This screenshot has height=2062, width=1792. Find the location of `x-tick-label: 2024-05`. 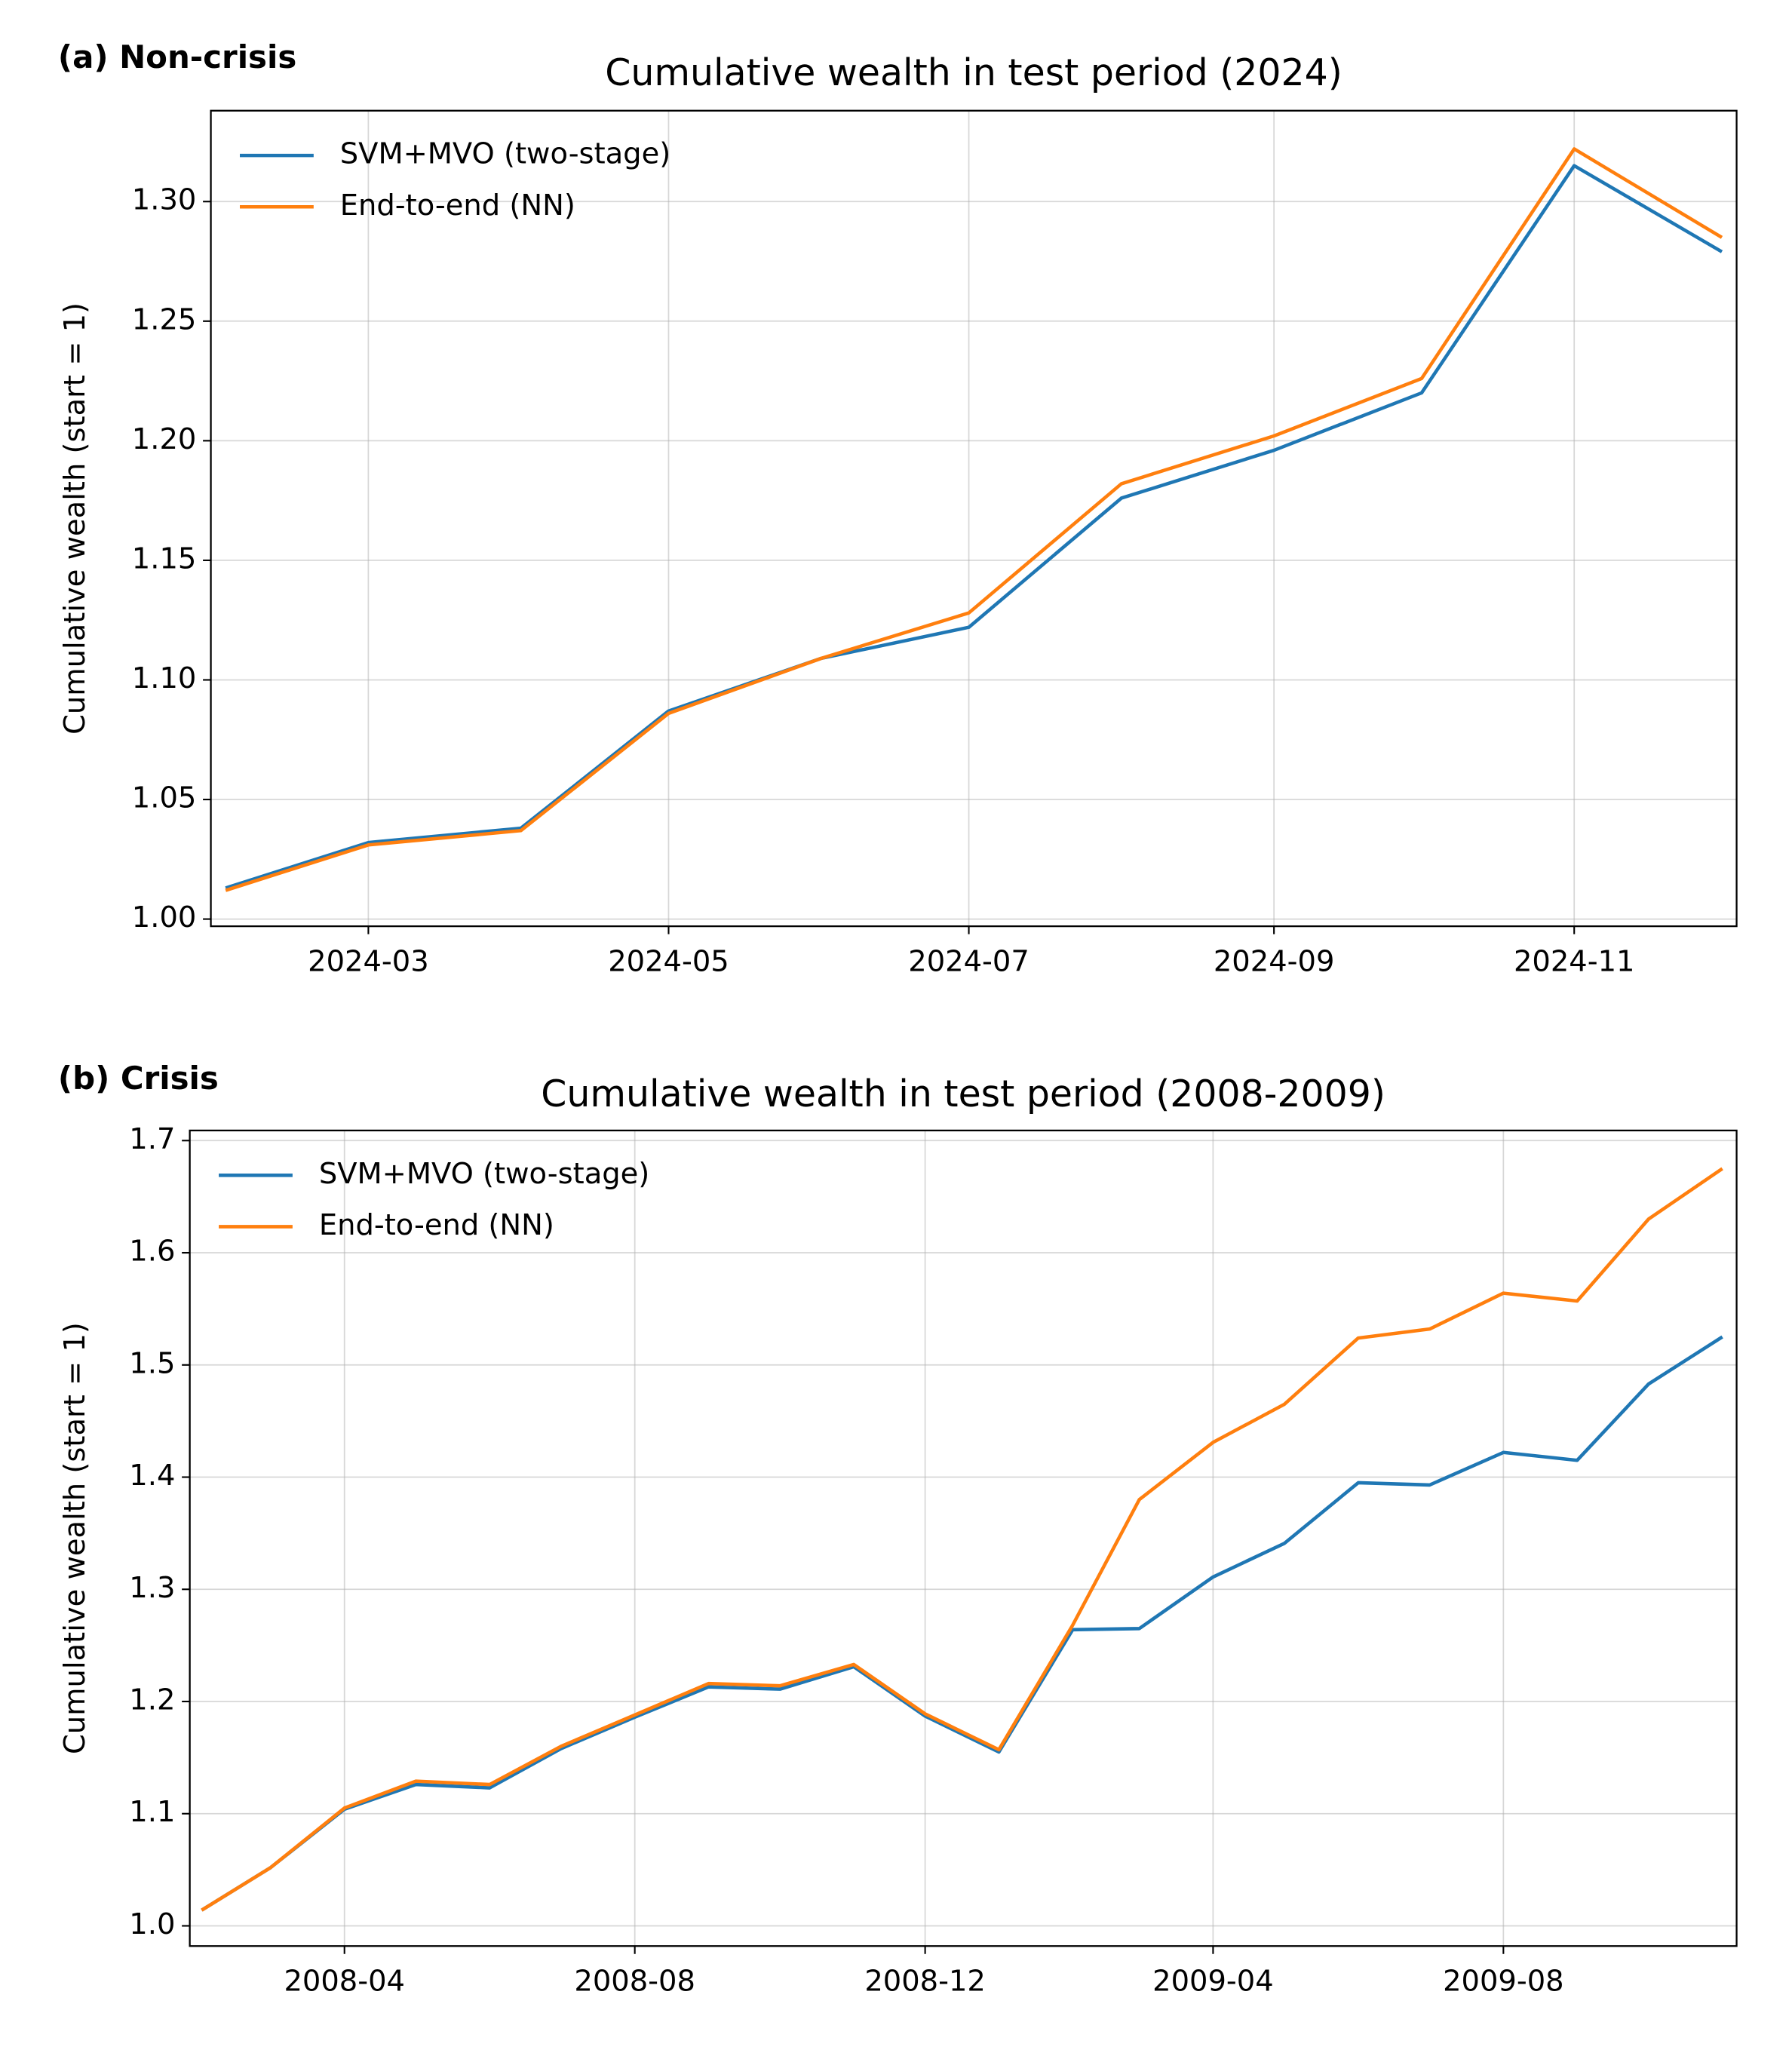

x-tick-label: 2024-05 is located at coordinates (668, 962).